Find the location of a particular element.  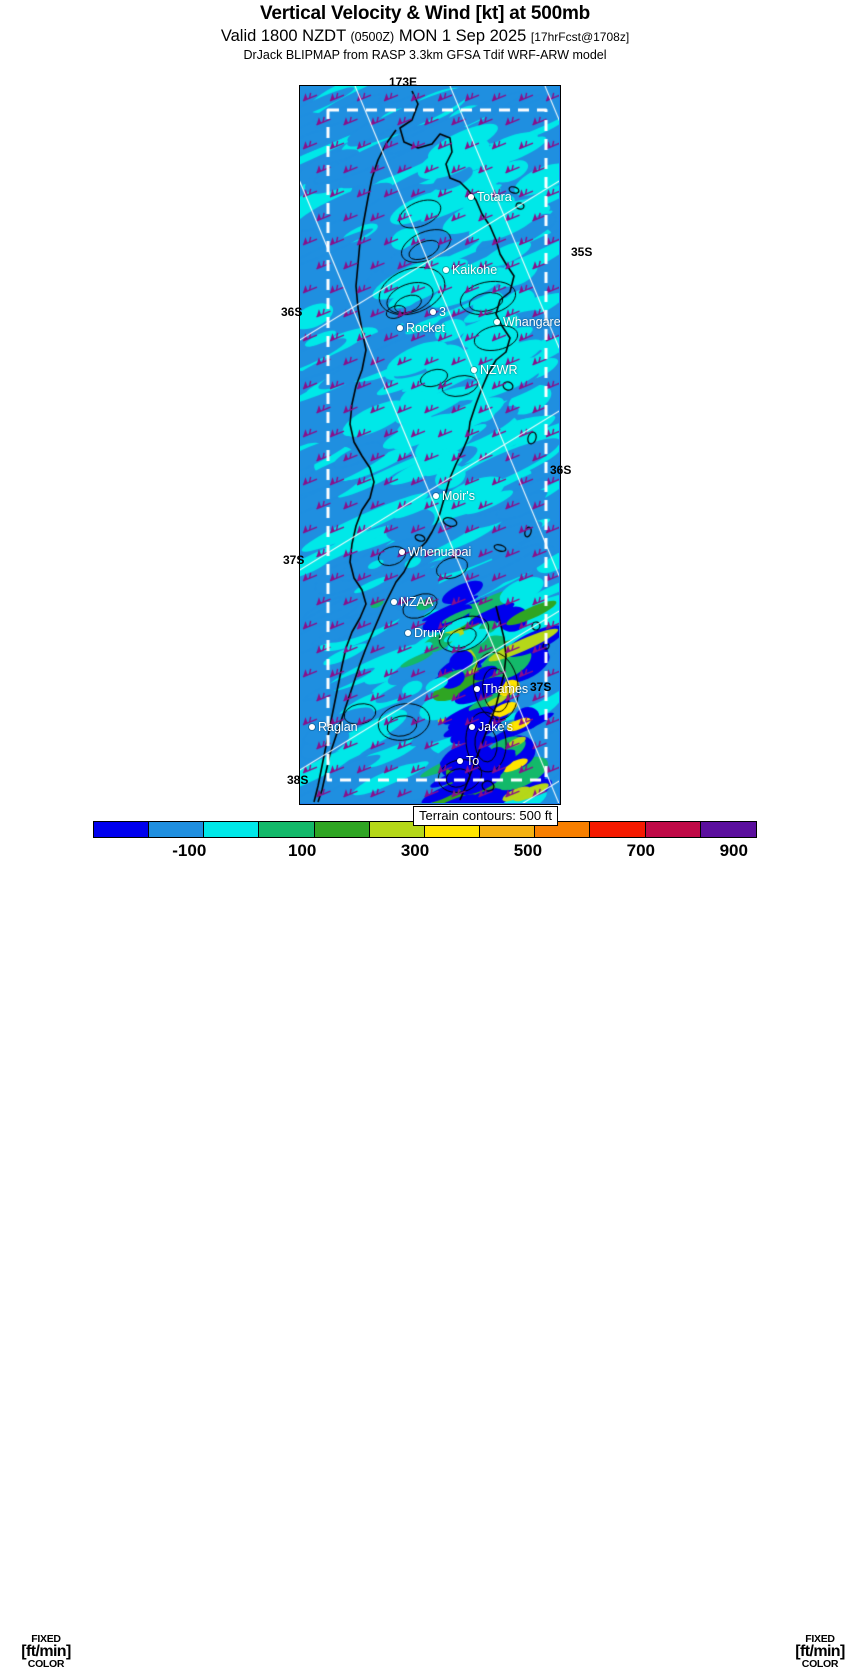

colorbar-tick-100: 100 is located at coordinates (302, 850).